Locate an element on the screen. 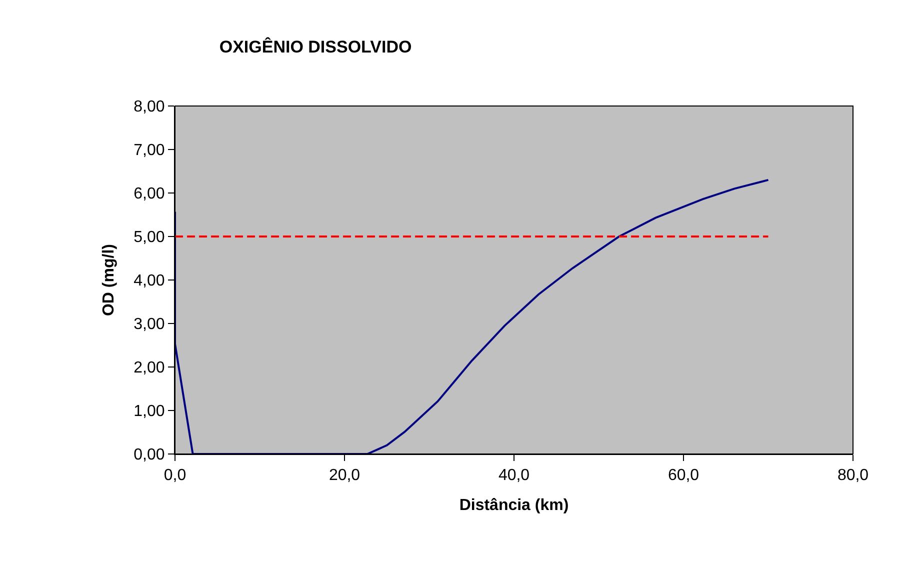  x-axis-title: Distância (km) is located at coordinates (514, 505).